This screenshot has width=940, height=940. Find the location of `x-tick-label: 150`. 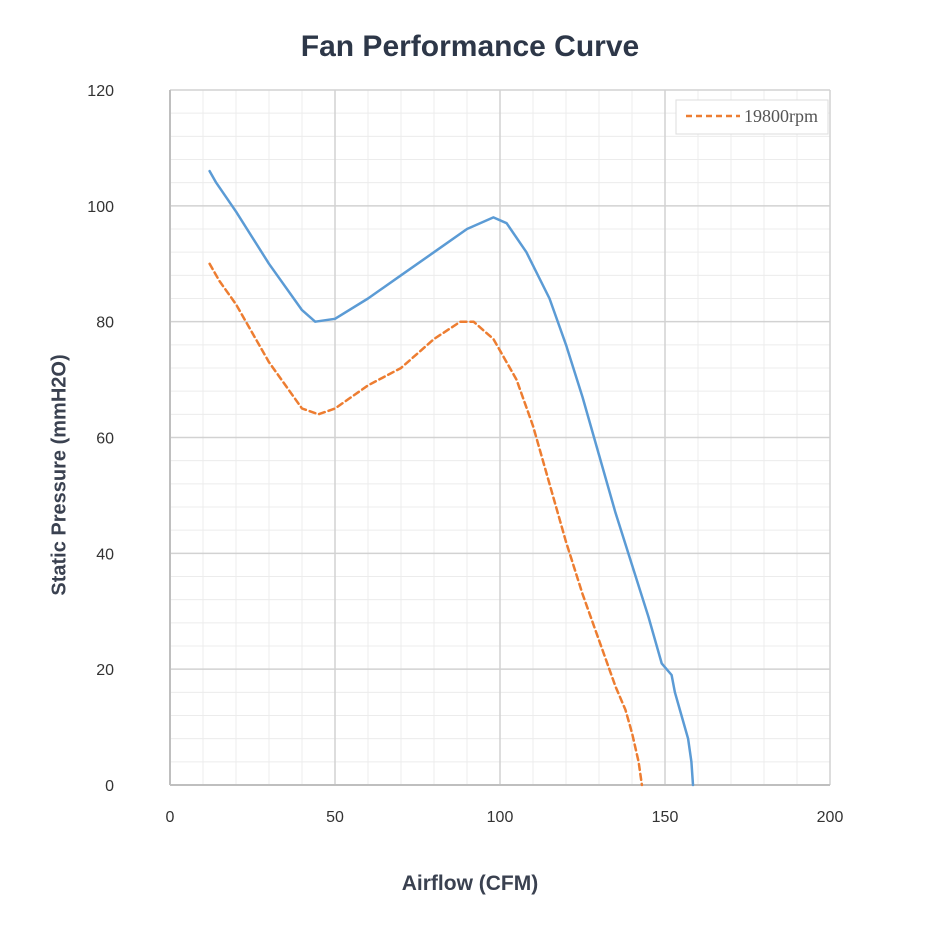

x-tick-label: 150 is located at coordinates (665, 817).